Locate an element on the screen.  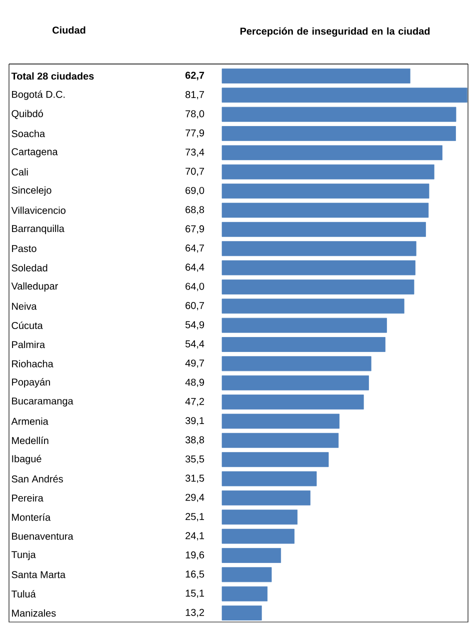
y-tick-label: Montería is located at coordinates (31, 517).